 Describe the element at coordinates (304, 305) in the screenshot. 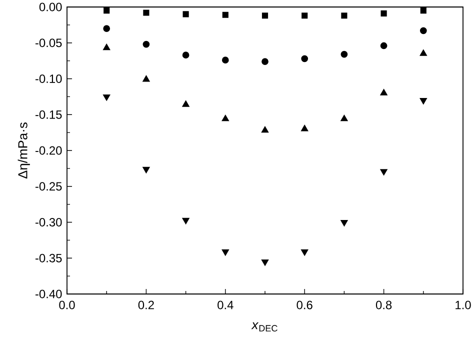

I see `x-tick-label: 0.6` at that location.